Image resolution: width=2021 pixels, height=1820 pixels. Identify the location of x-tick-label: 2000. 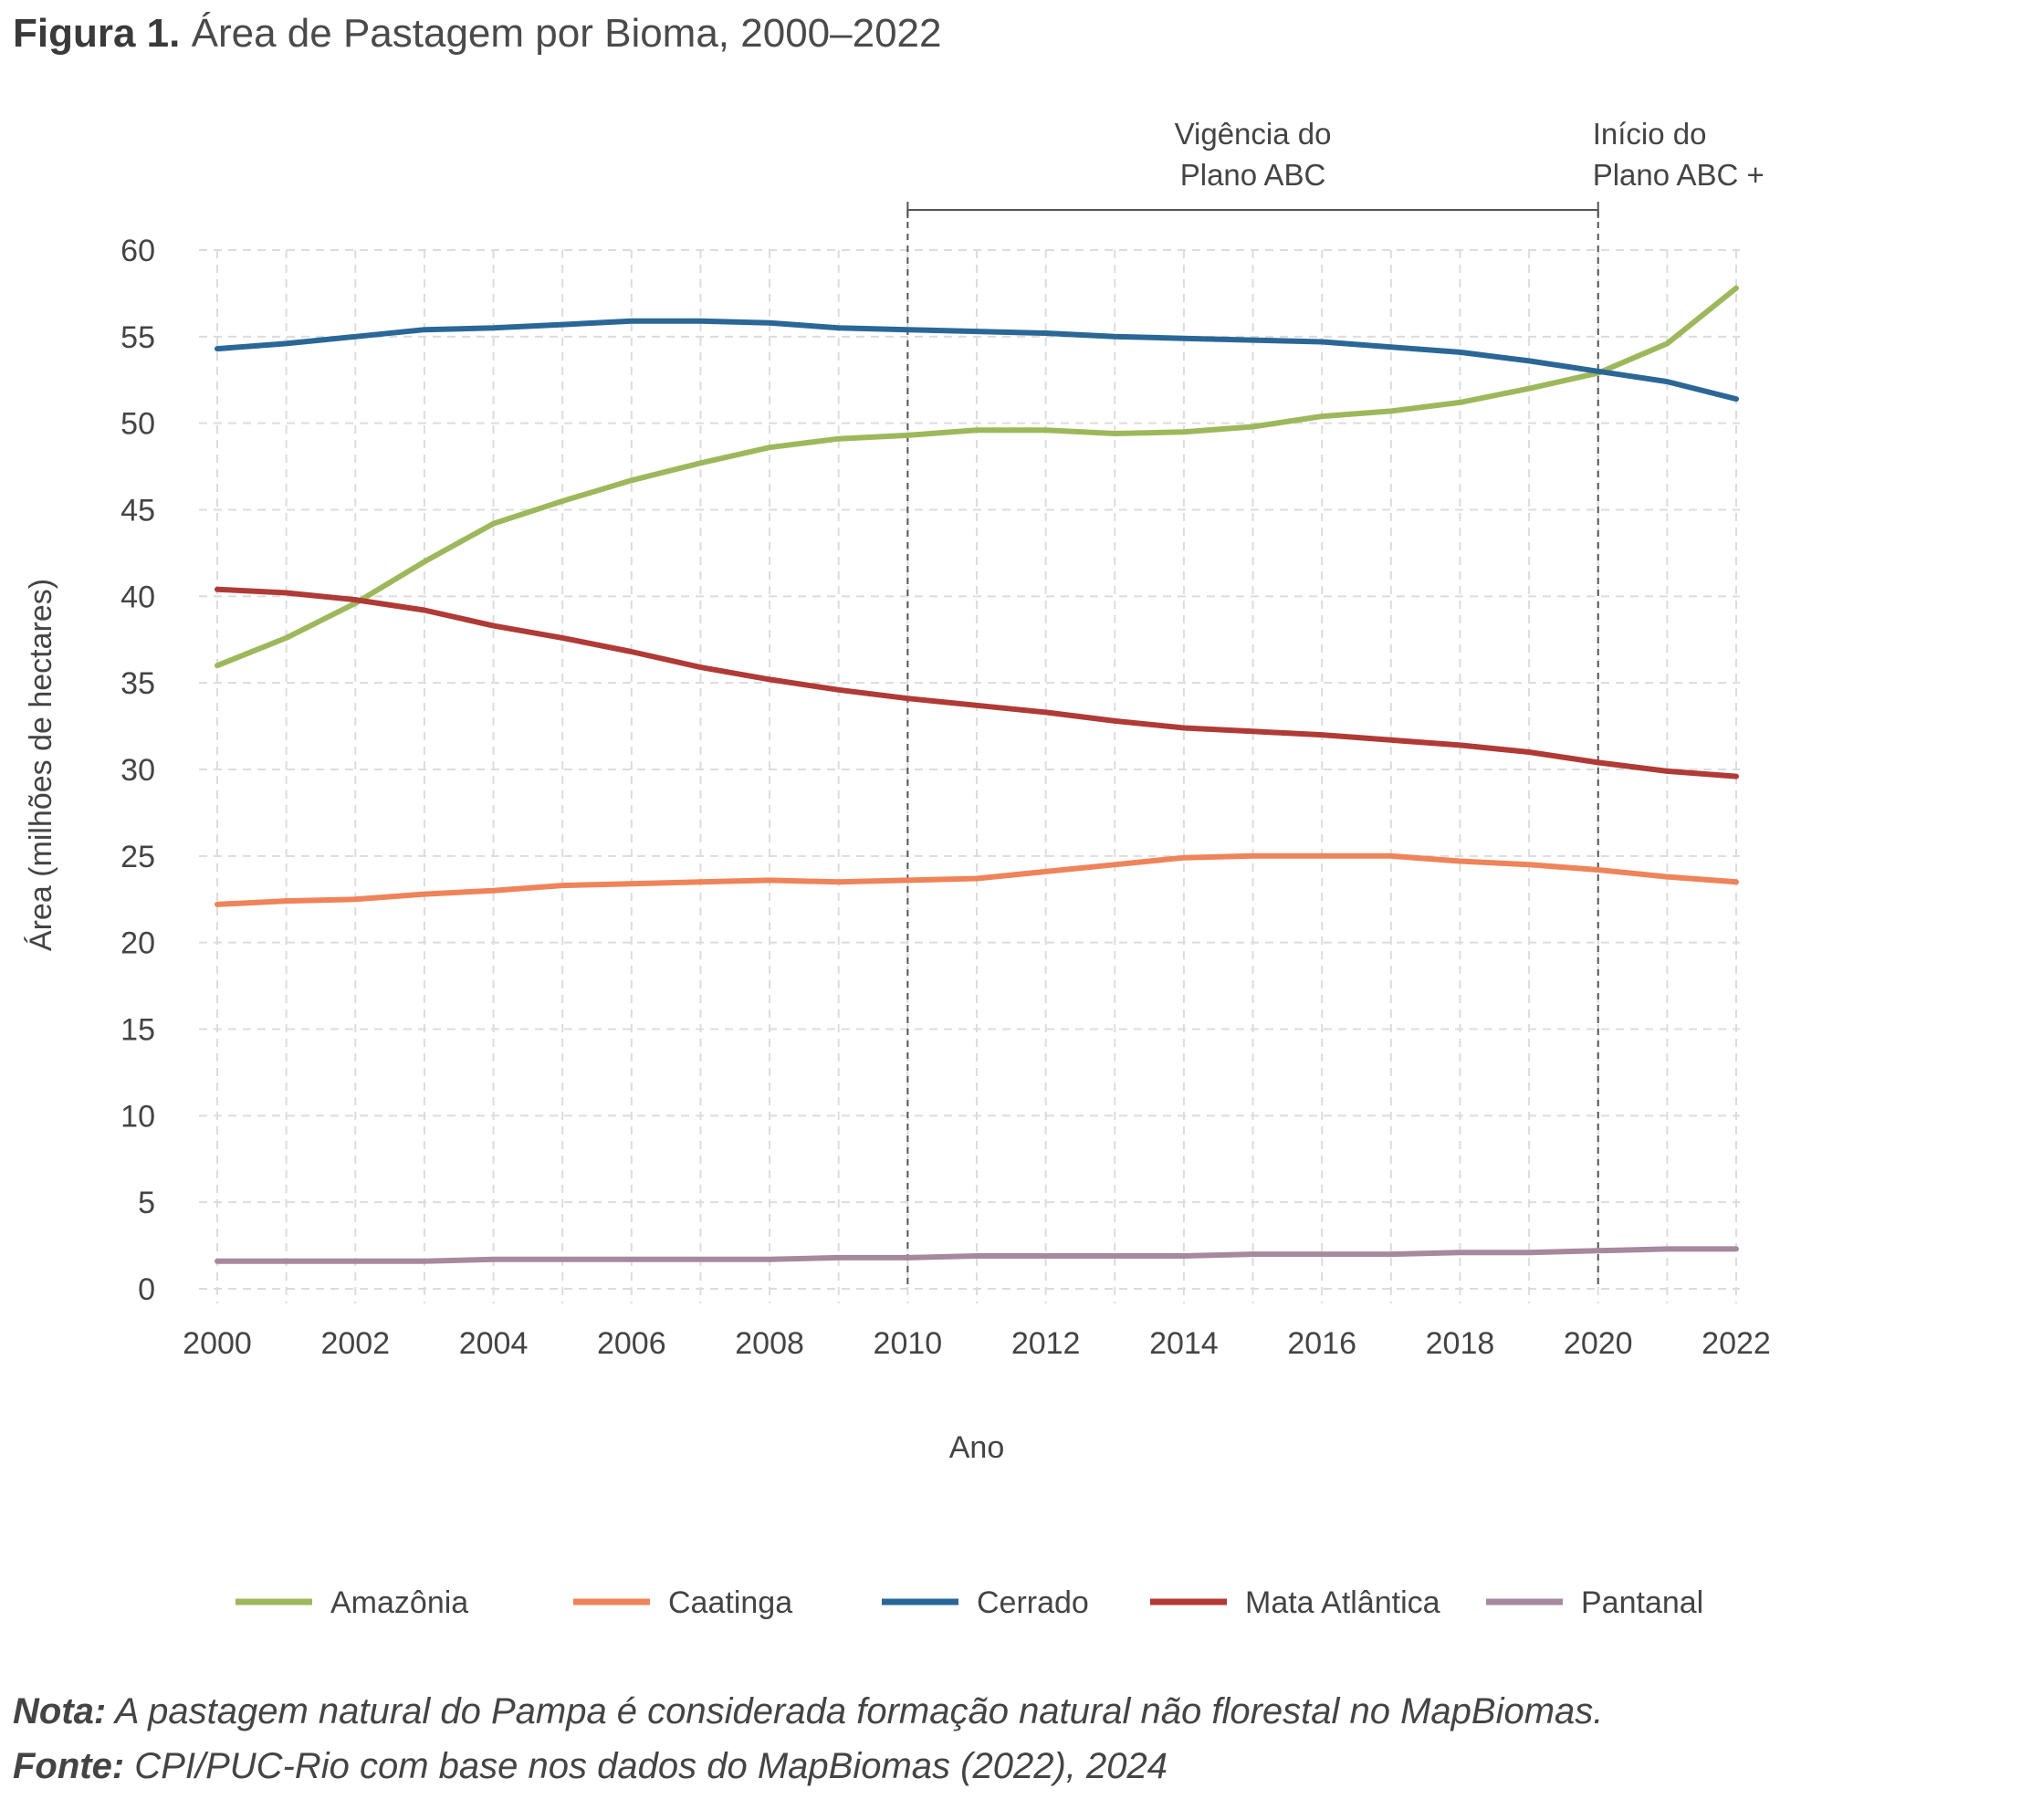
(217, 1343).